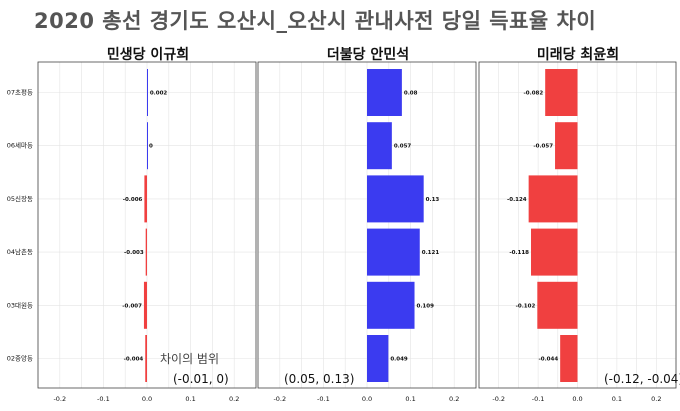 This screenshot has height=411, width=680. Describe the element at coordinates (315, 21) in the screenshot. I see `chart-title: 2020 총선 경기도 오산시_오산시 관내사전 당일 득표율 차이` at that location.